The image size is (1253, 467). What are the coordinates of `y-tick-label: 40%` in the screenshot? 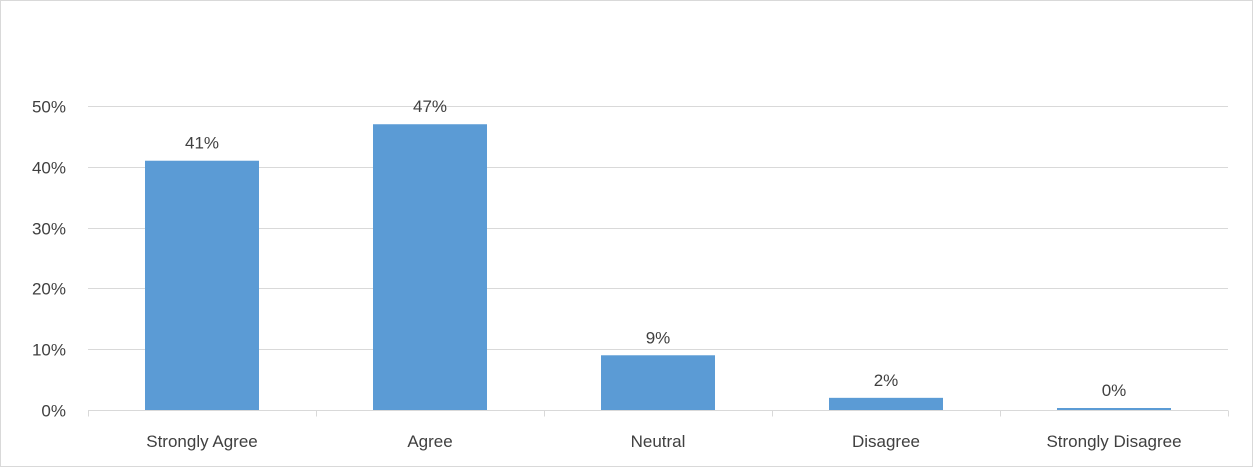 It's located at (49, 168).